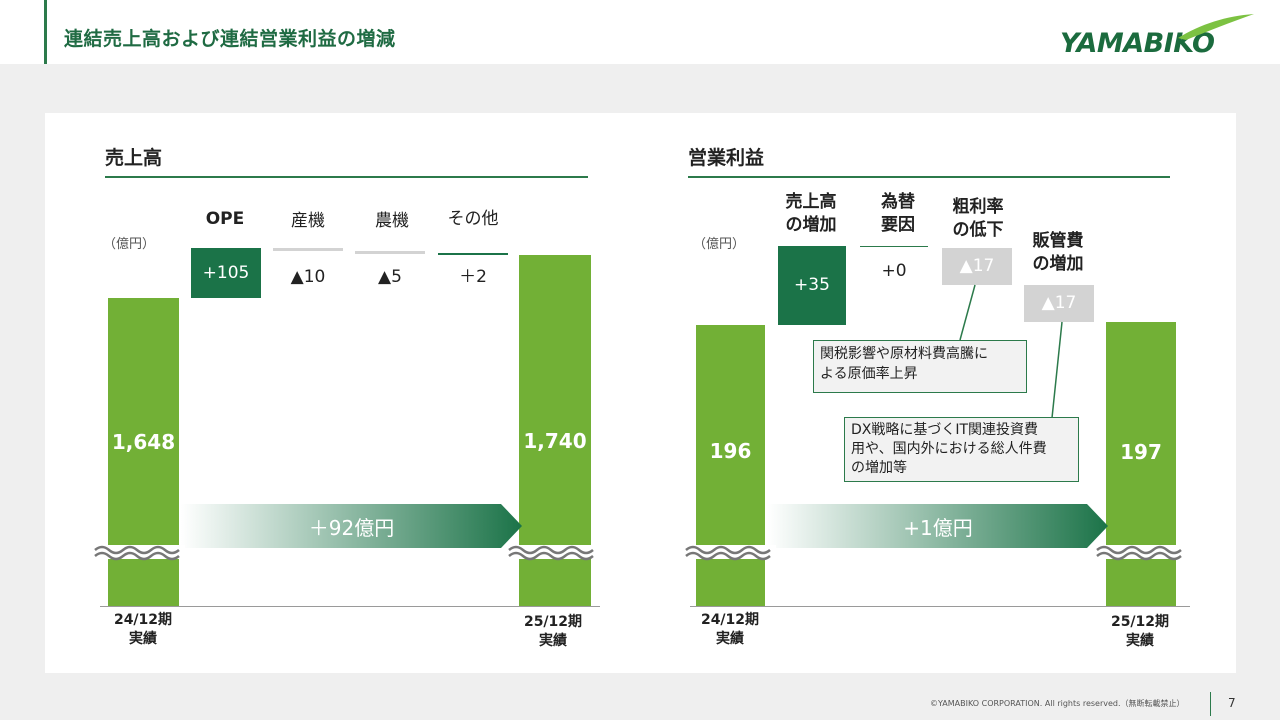  Describe the element at coordinates (1140, 641) in the screenshot. I see `profit-end-period-type: 実績` at that location.